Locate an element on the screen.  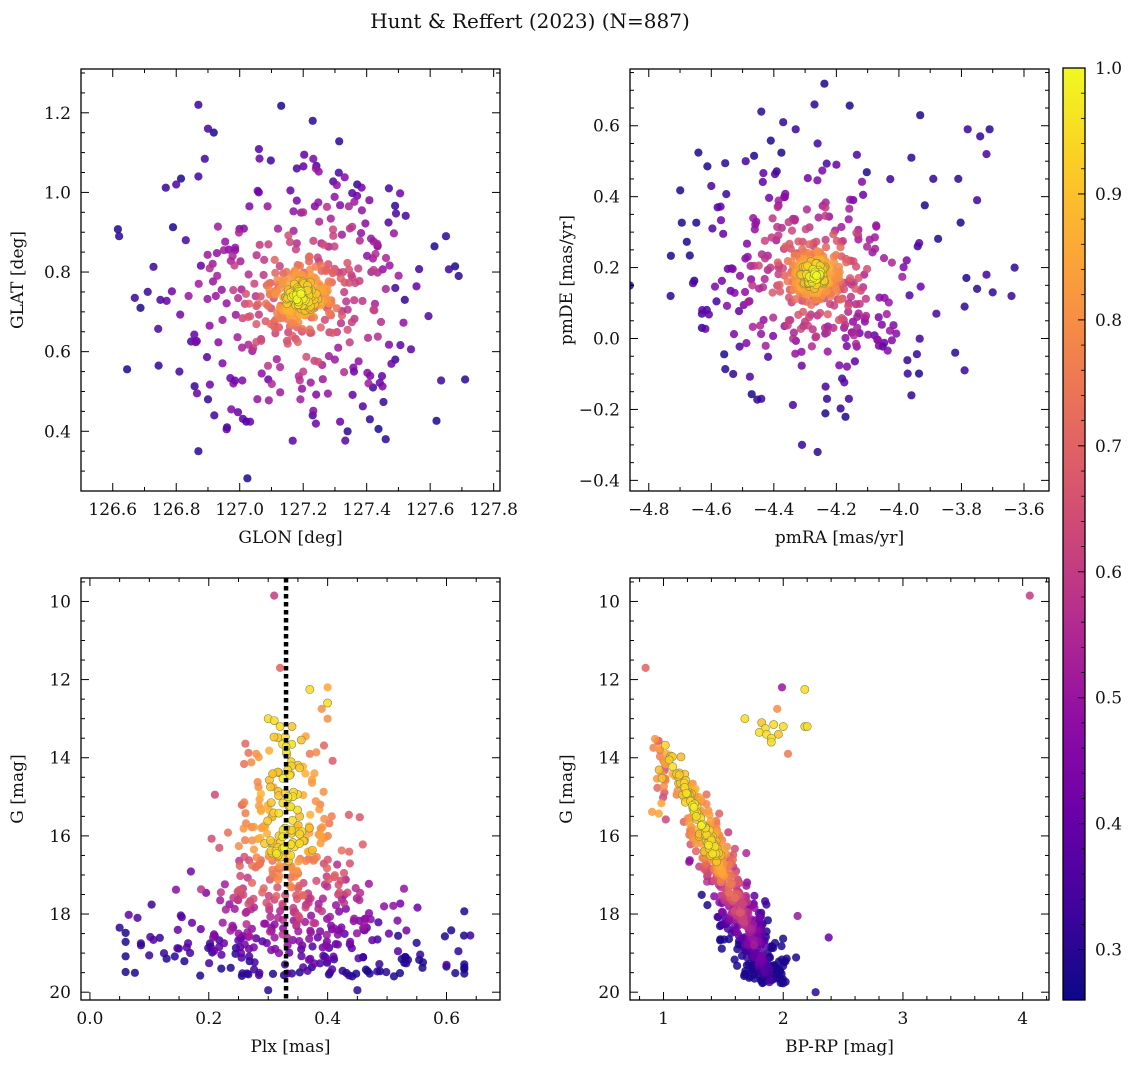
colorbar-tick-label: 0.6 is located at coordinates (1108, 573).